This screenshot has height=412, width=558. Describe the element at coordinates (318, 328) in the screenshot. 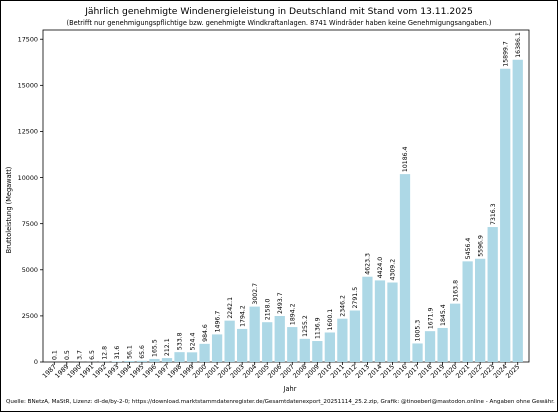

I see `bar-value-label: 1136.9` at that location.